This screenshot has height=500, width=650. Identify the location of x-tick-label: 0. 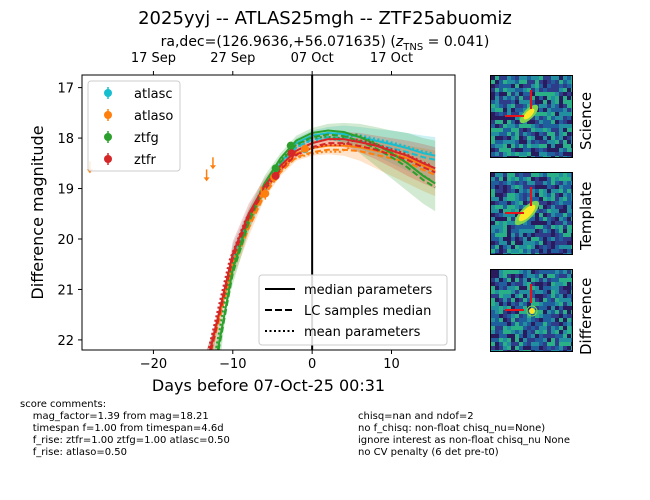
(312, 364).